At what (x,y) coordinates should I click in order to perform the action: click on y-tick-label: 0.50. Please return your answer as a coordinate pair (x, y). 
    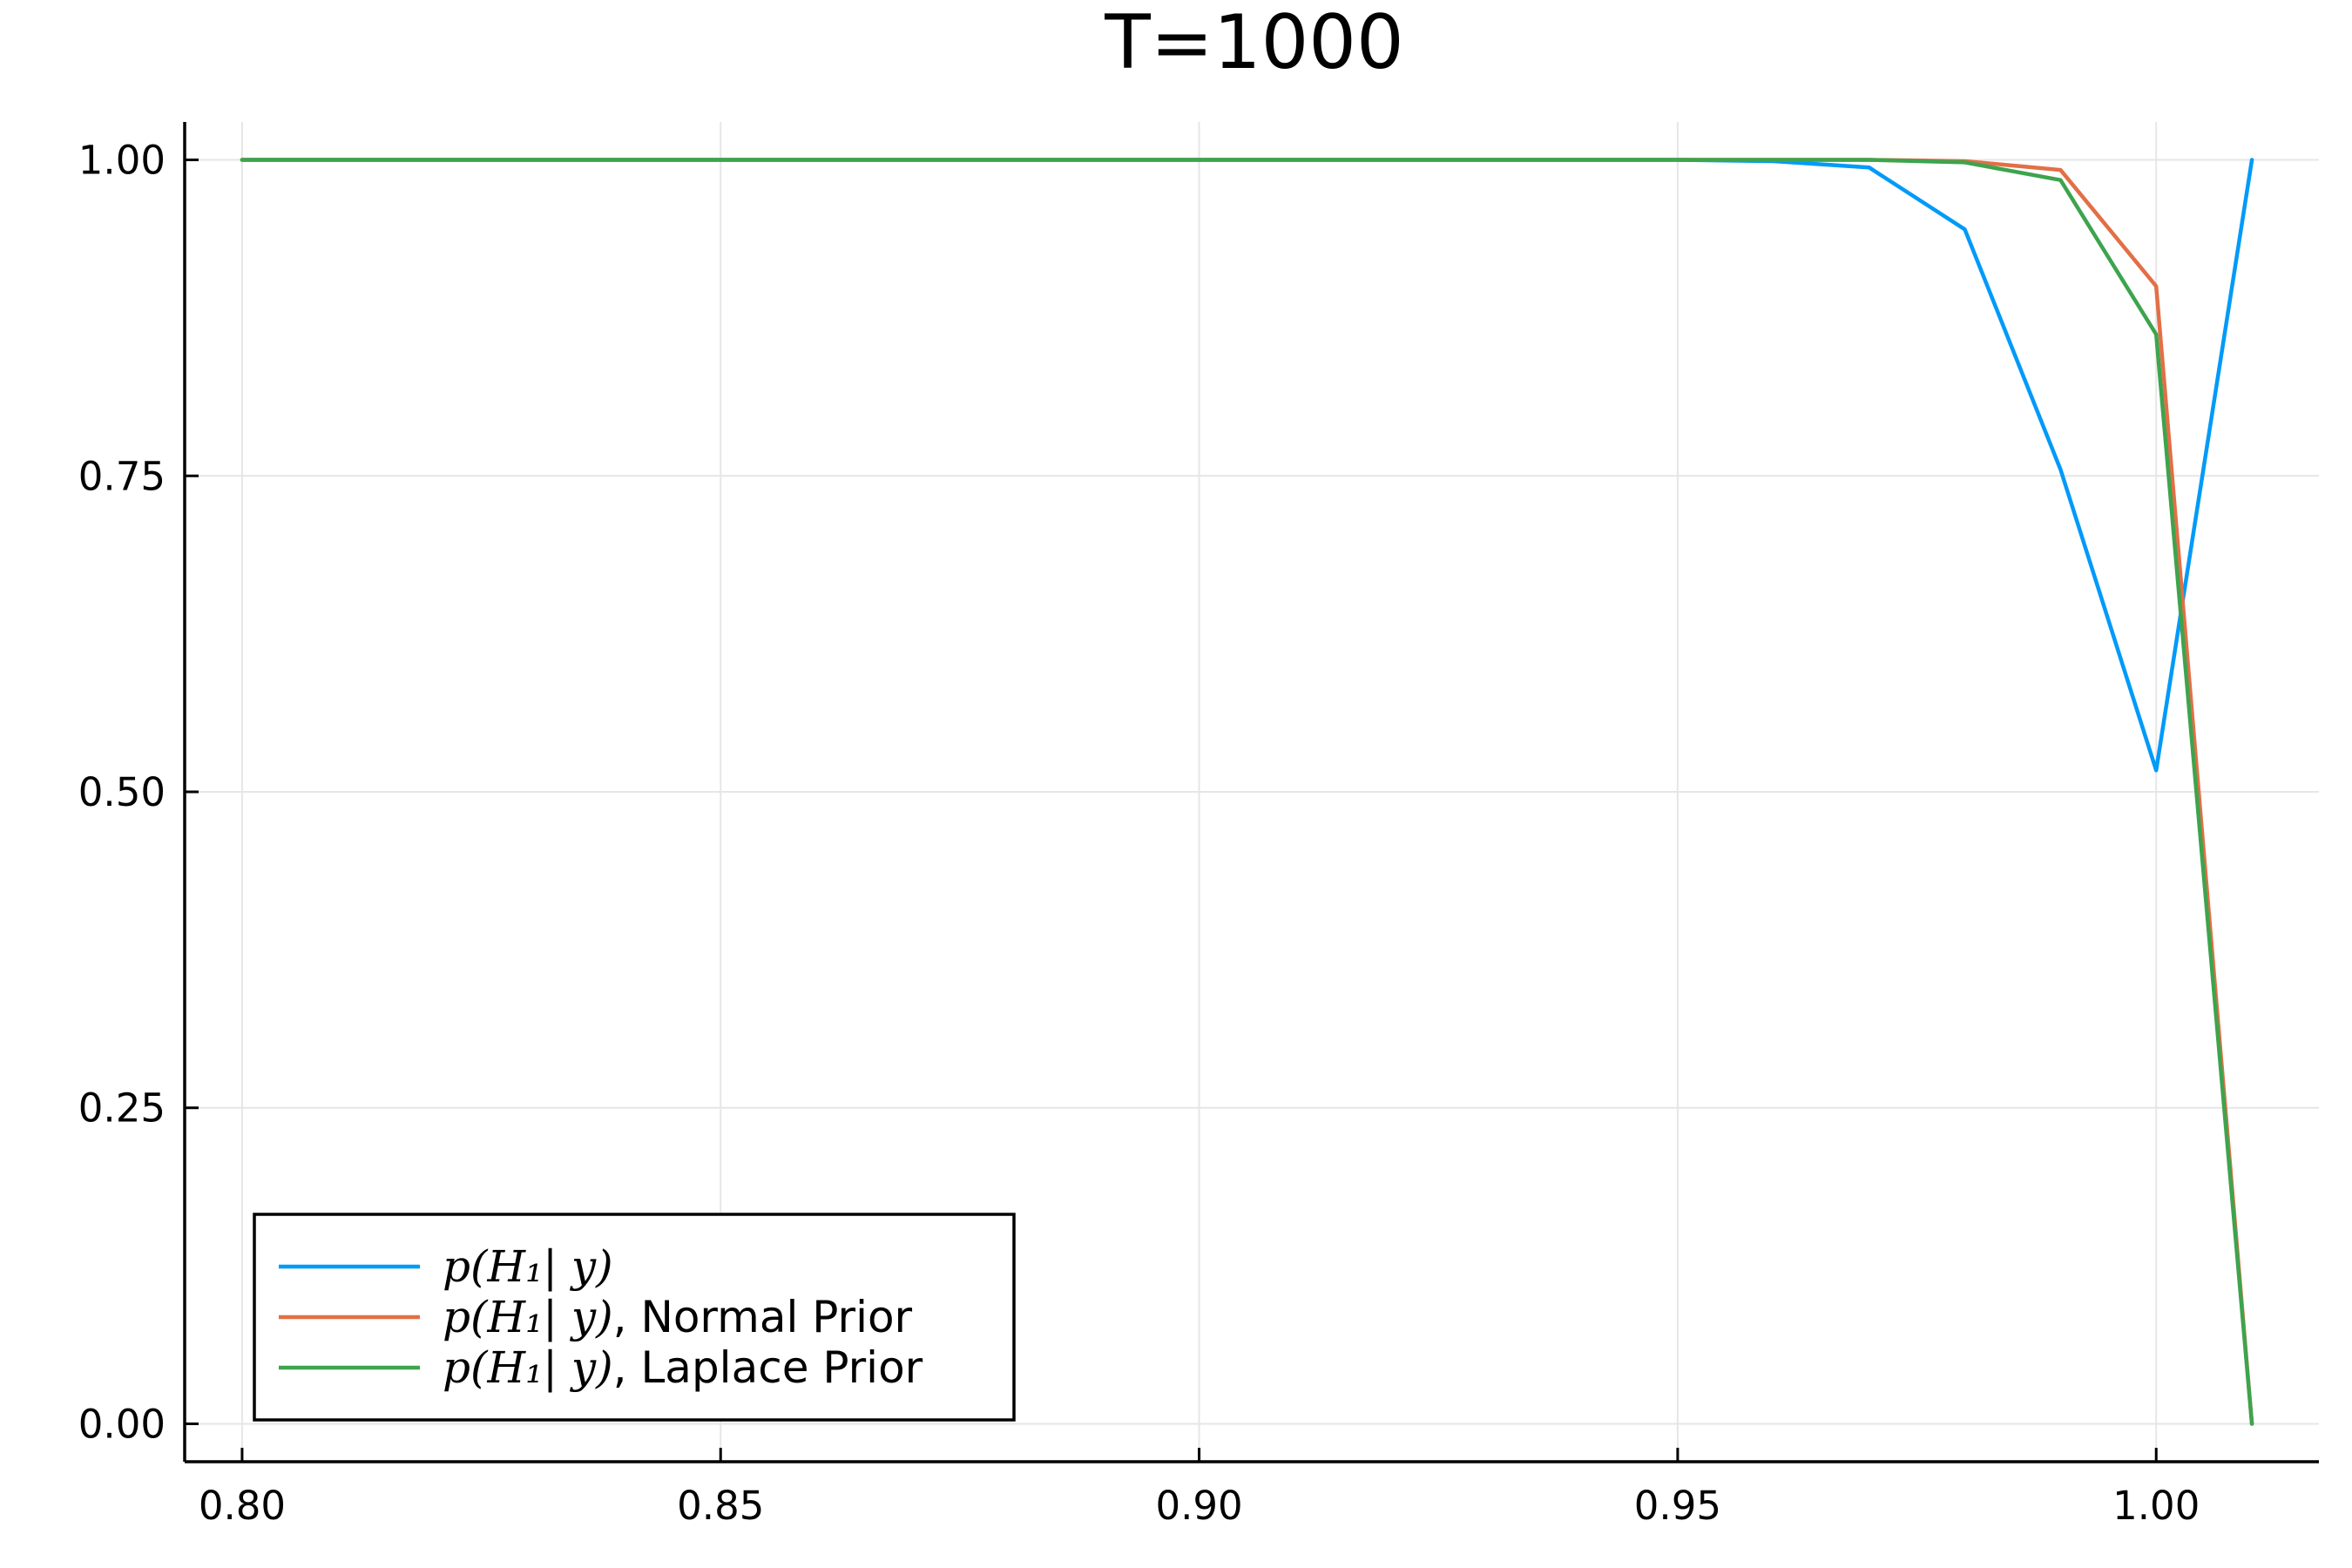
    Looking at the image, I should click on (122, 792).